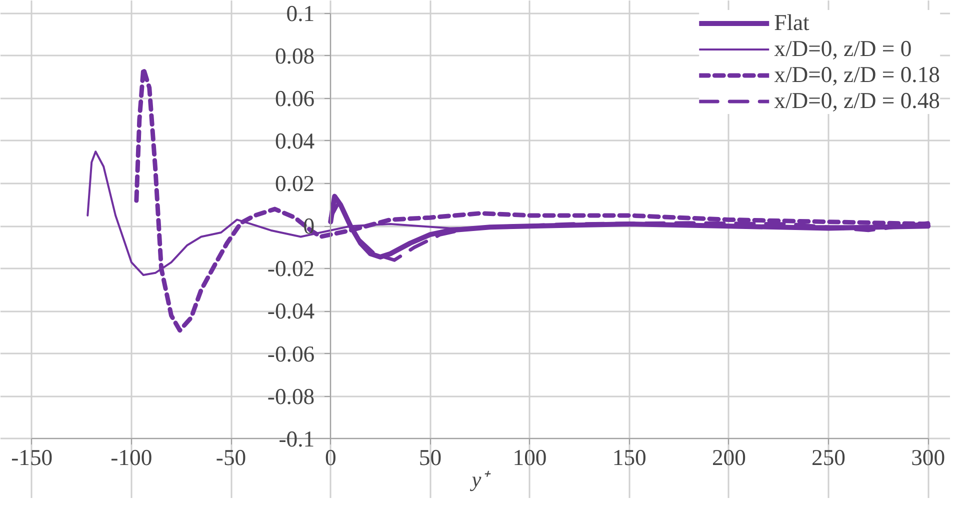 This screenshot has width=961, height=507. I want to click on x-tick-label: -150, so click(32, 457).